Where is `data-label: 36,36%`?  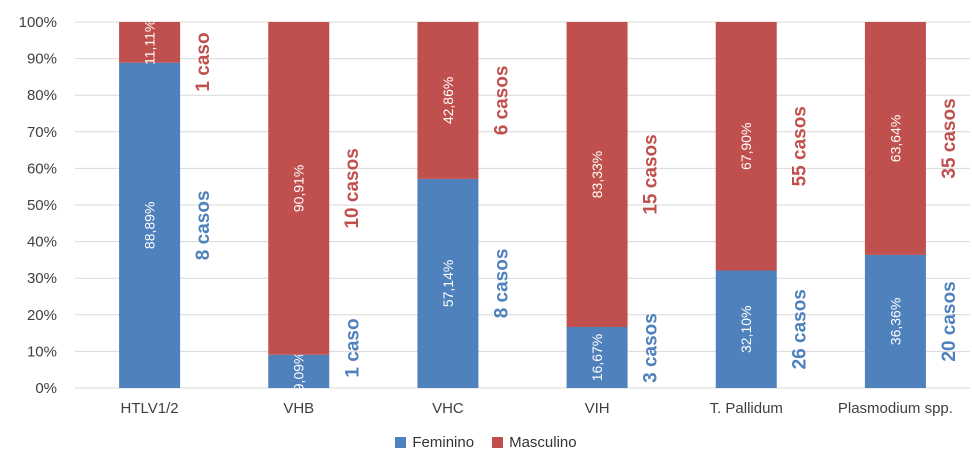 data-label: 36,36% is located at coordinates (895, 321).